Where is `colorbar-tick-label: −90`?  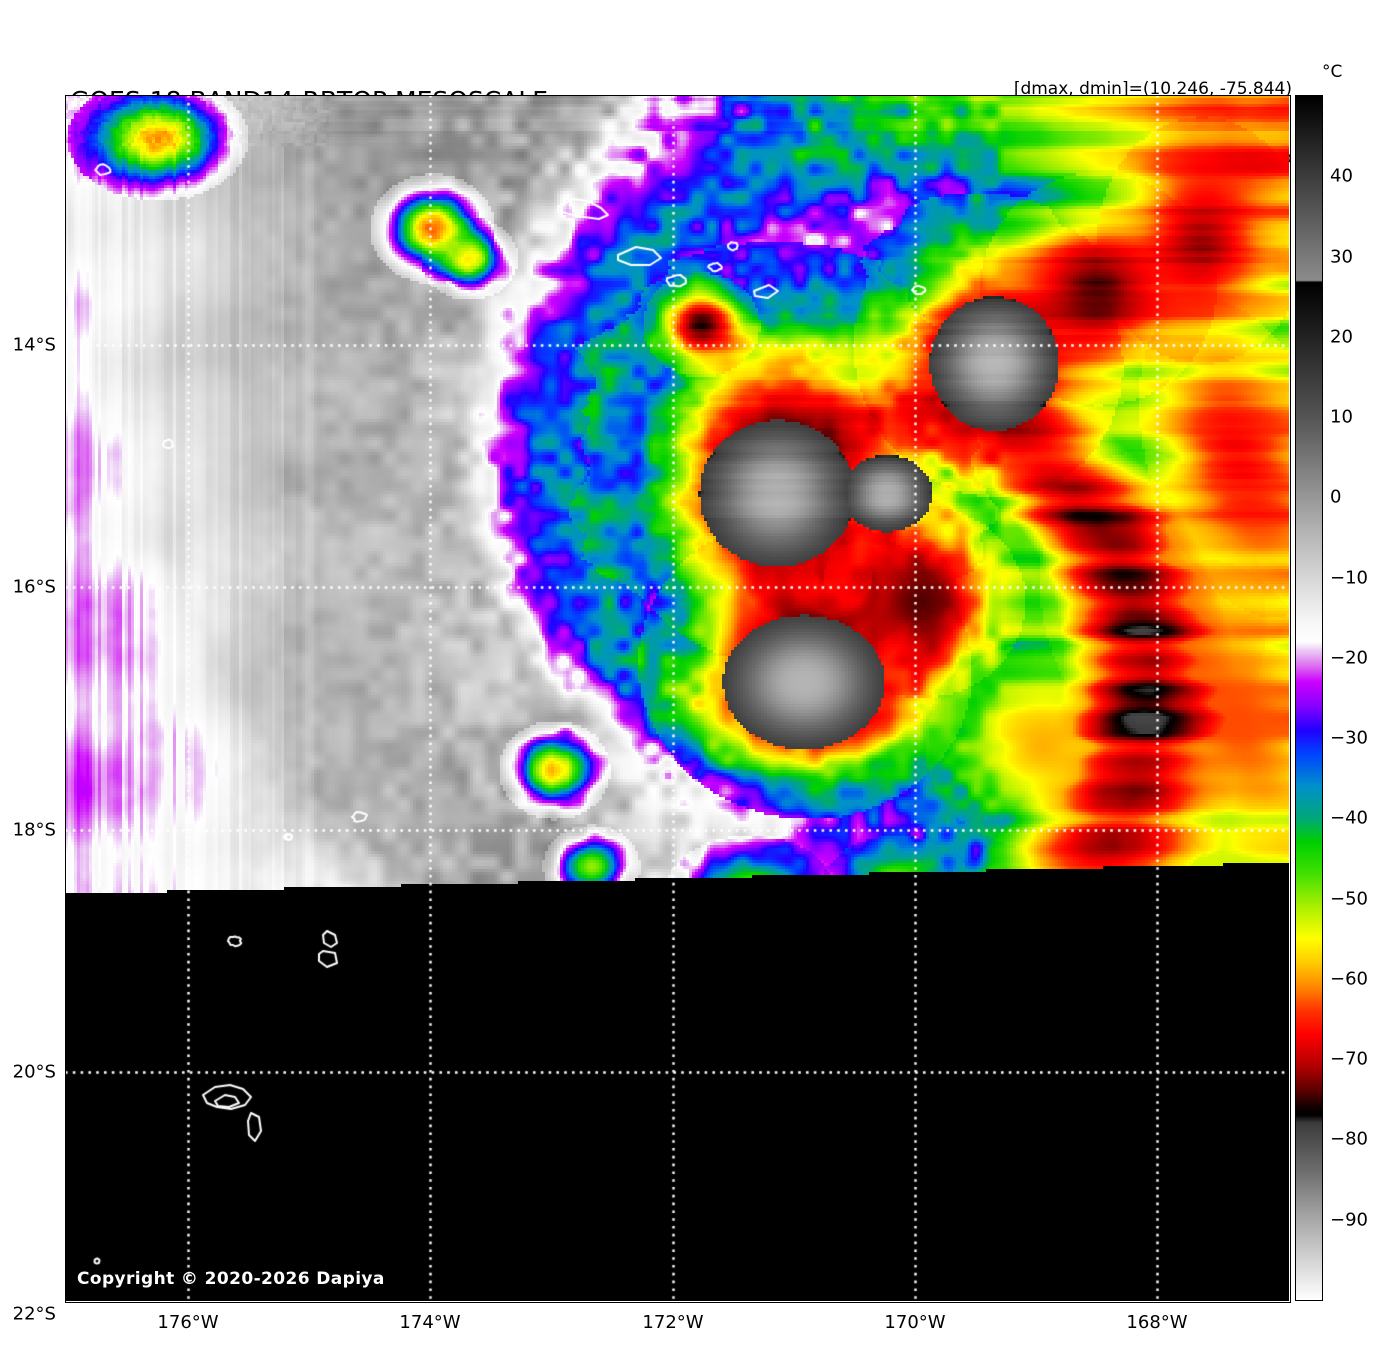 colorbar-tick-label: −90 is located at coordinates (1349, 1220).